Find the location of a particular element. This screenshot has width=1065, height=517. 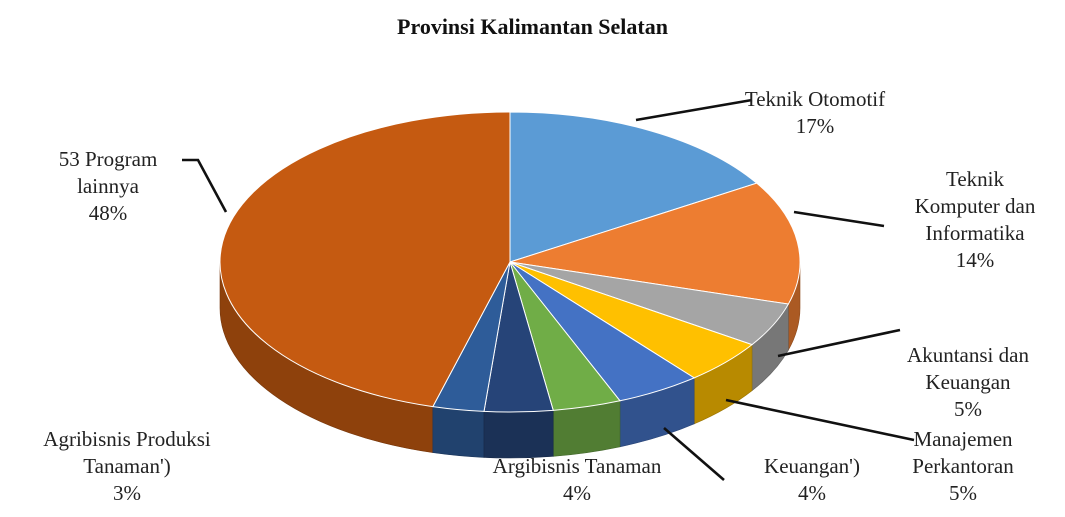

label-argibisnis-tanaman-value: 4% is located at coordinates (577, 493).